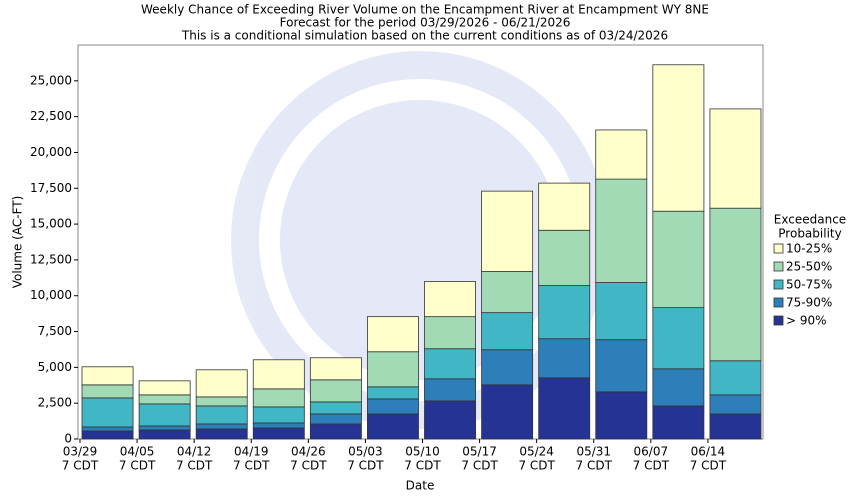 The height and width of the screenshot is (500, 850). Describe the element at coordinates (80, 452) in the screenshot. I see `x-tick-label: 03/29` at that location.